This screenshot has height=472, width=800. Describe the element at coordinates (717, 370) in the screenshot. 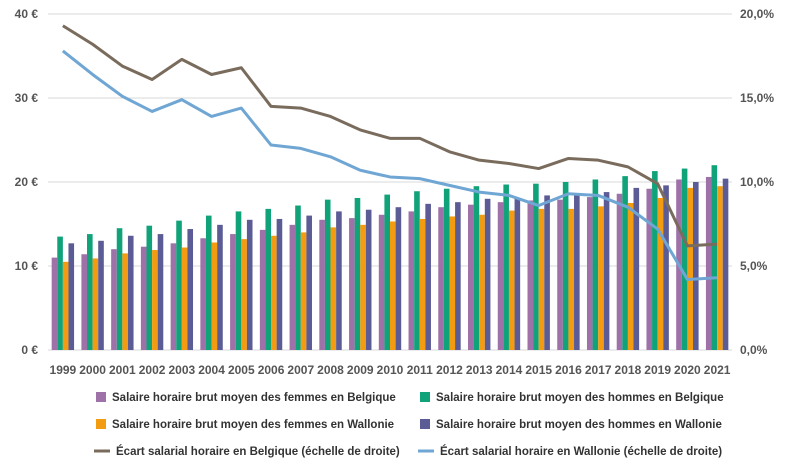

I see `x-tick-label: 2021` at that location.